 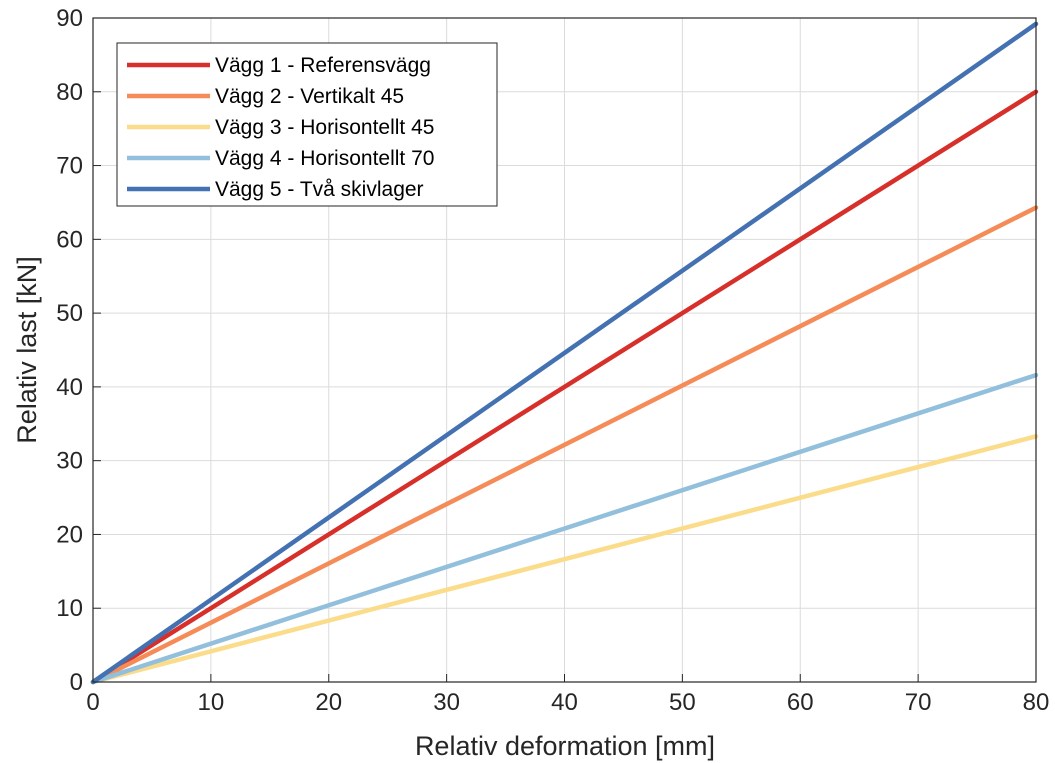 What do you see at coordinates (69, 166) in the screenshot?
I see `y-tick-label: 70` at bounding box center [69, 166].